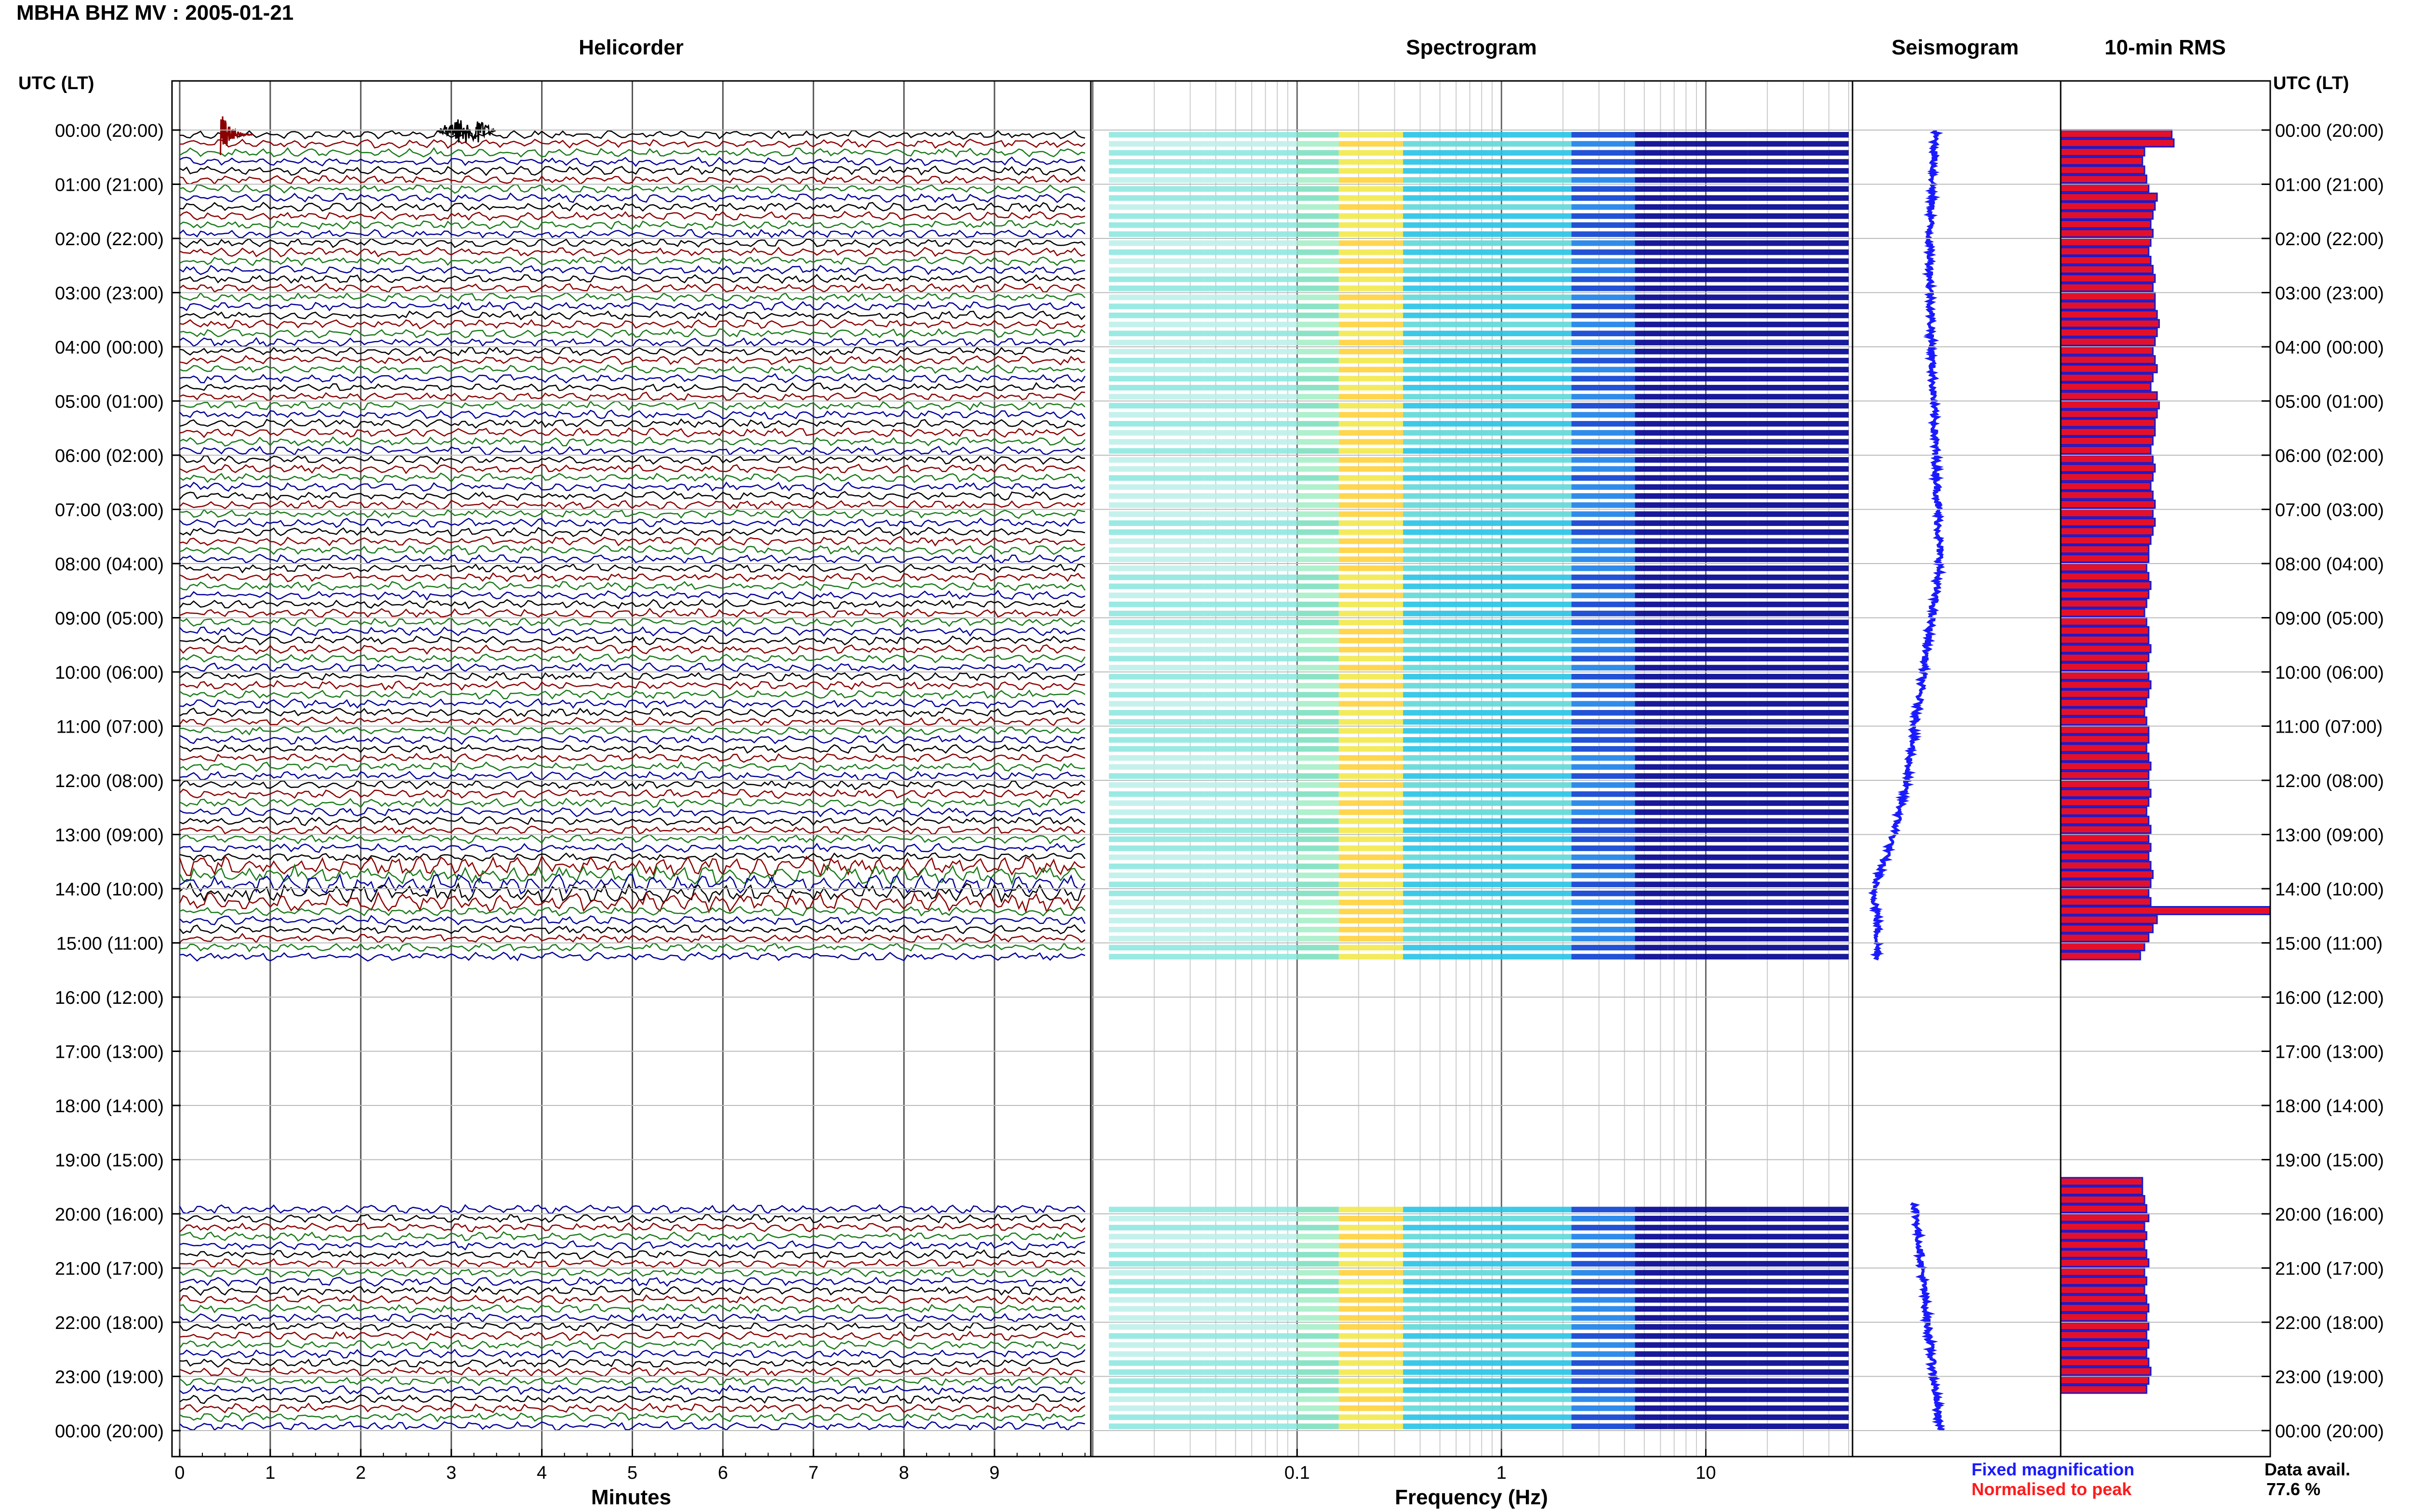 The image size is (2409, 1512). What do you see at coordinates (2307, 1469) in the screenshot?
I see `data-avail-label: Data avail.` at bounding box center [2307, 1469].